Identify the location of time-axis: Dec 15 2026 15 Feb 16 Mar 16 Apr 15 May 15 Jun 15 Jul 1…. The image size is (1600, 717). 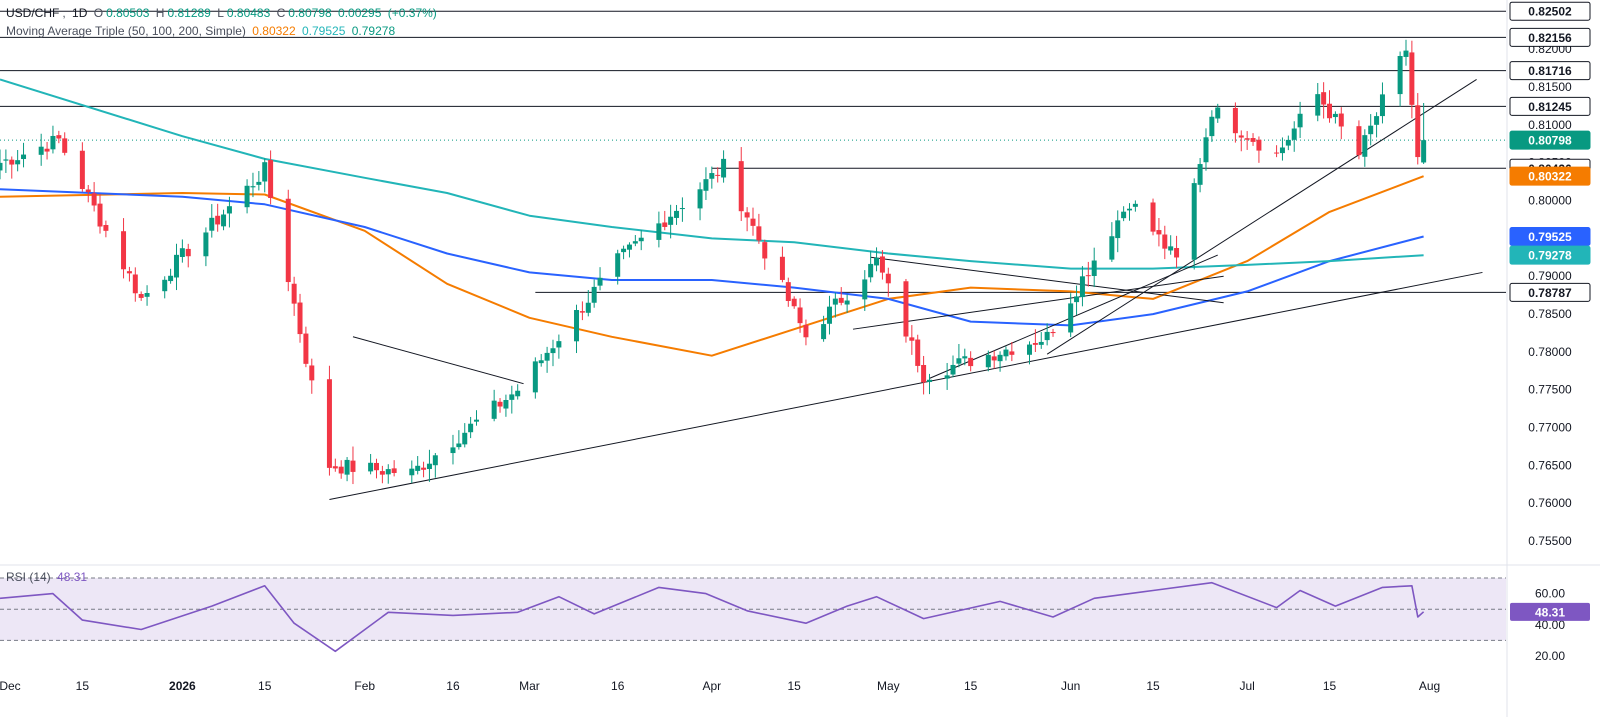
(720, 686).